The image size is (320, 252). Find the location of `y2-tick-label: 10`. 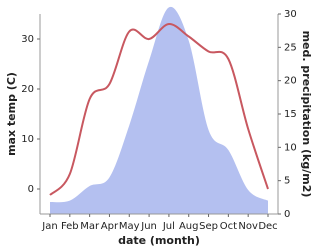

y2-tick-label: 10 is located at coordinates (290, 147).